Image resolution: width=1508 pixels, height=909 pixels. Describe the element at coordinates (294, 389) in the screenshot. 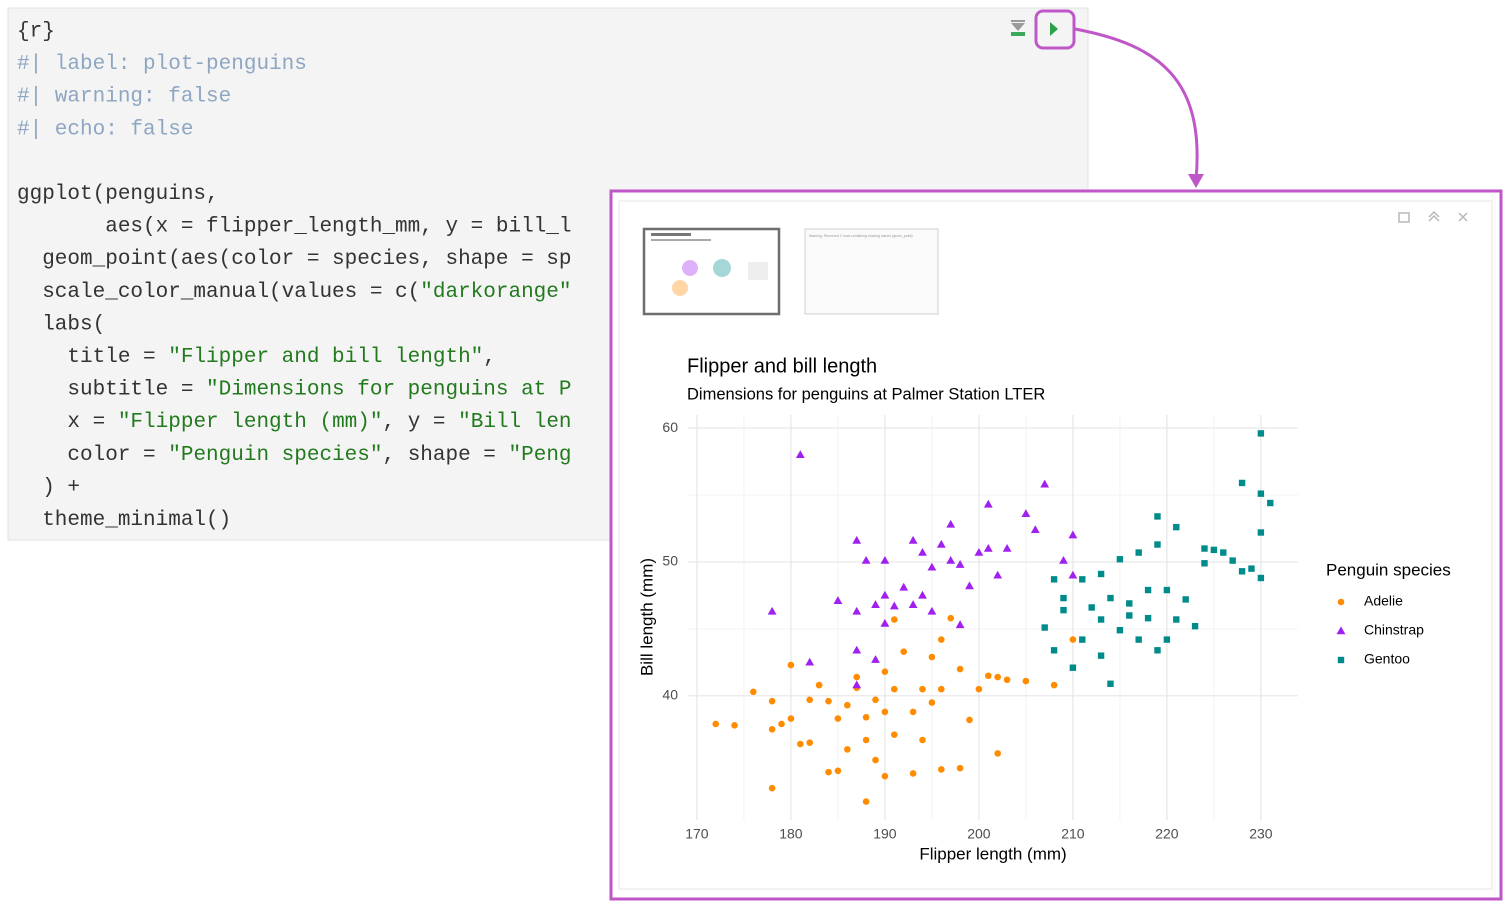

I see `code-line: subtitle = "Dimensions for penguins at P` at that location.